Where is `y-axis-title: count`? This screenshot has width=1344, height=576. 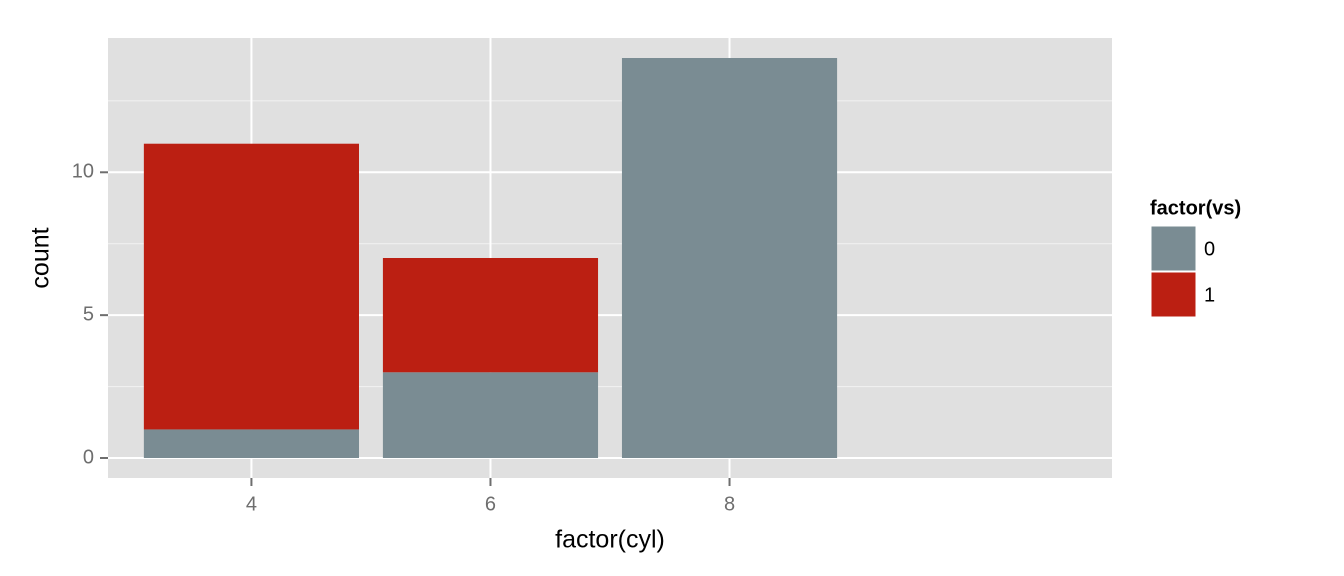
y-axis-title: count is located at coordinates (41, 257).